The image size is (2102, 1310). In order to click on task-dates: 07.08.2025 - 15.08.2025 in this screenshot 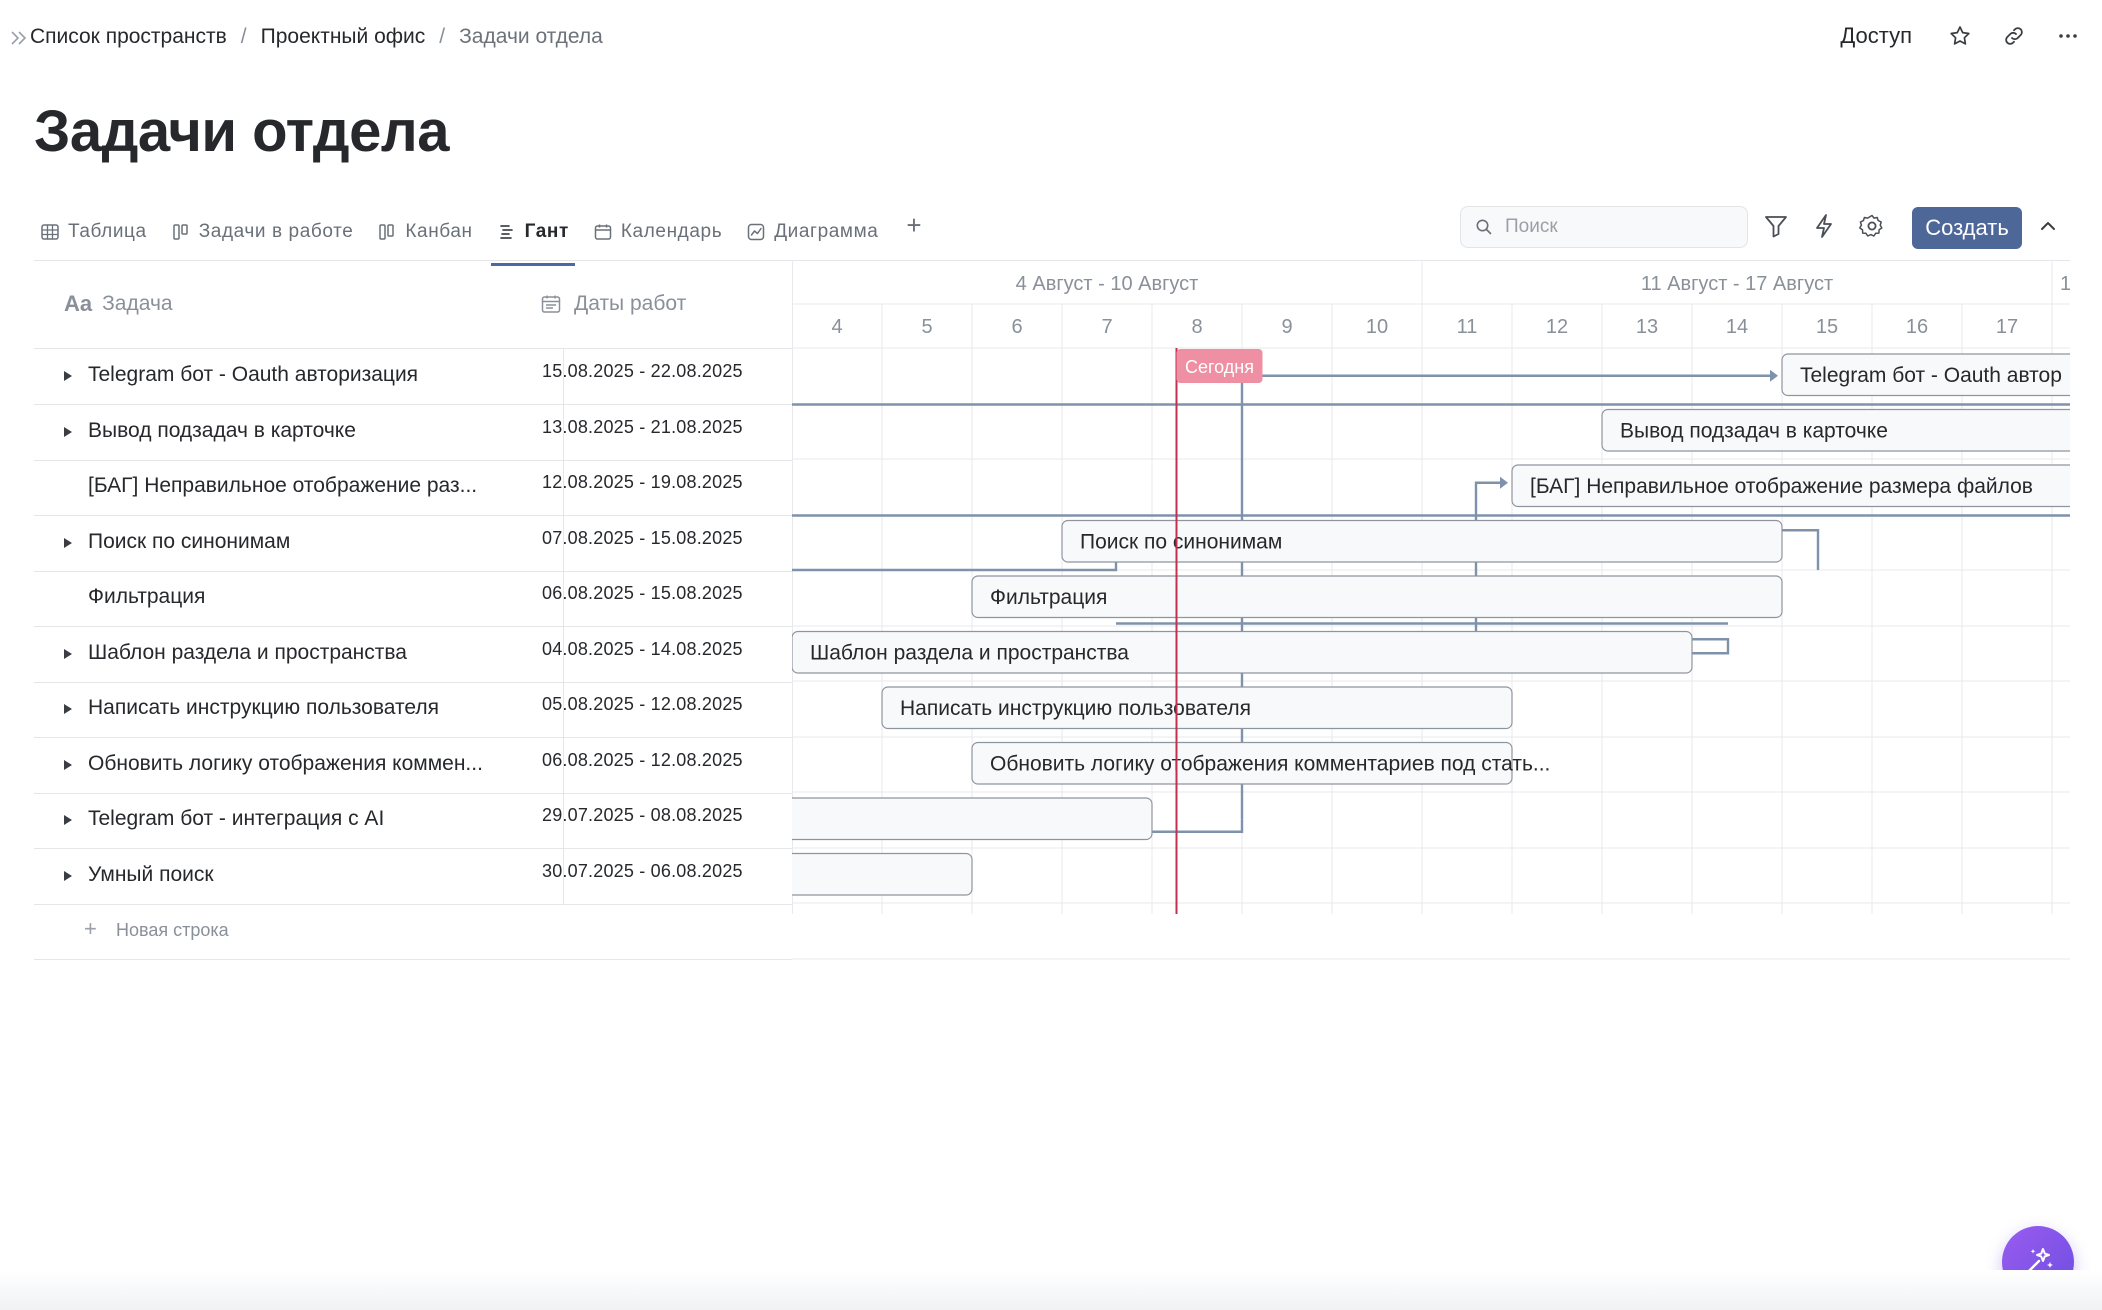, I will do `click(642, 538)`.